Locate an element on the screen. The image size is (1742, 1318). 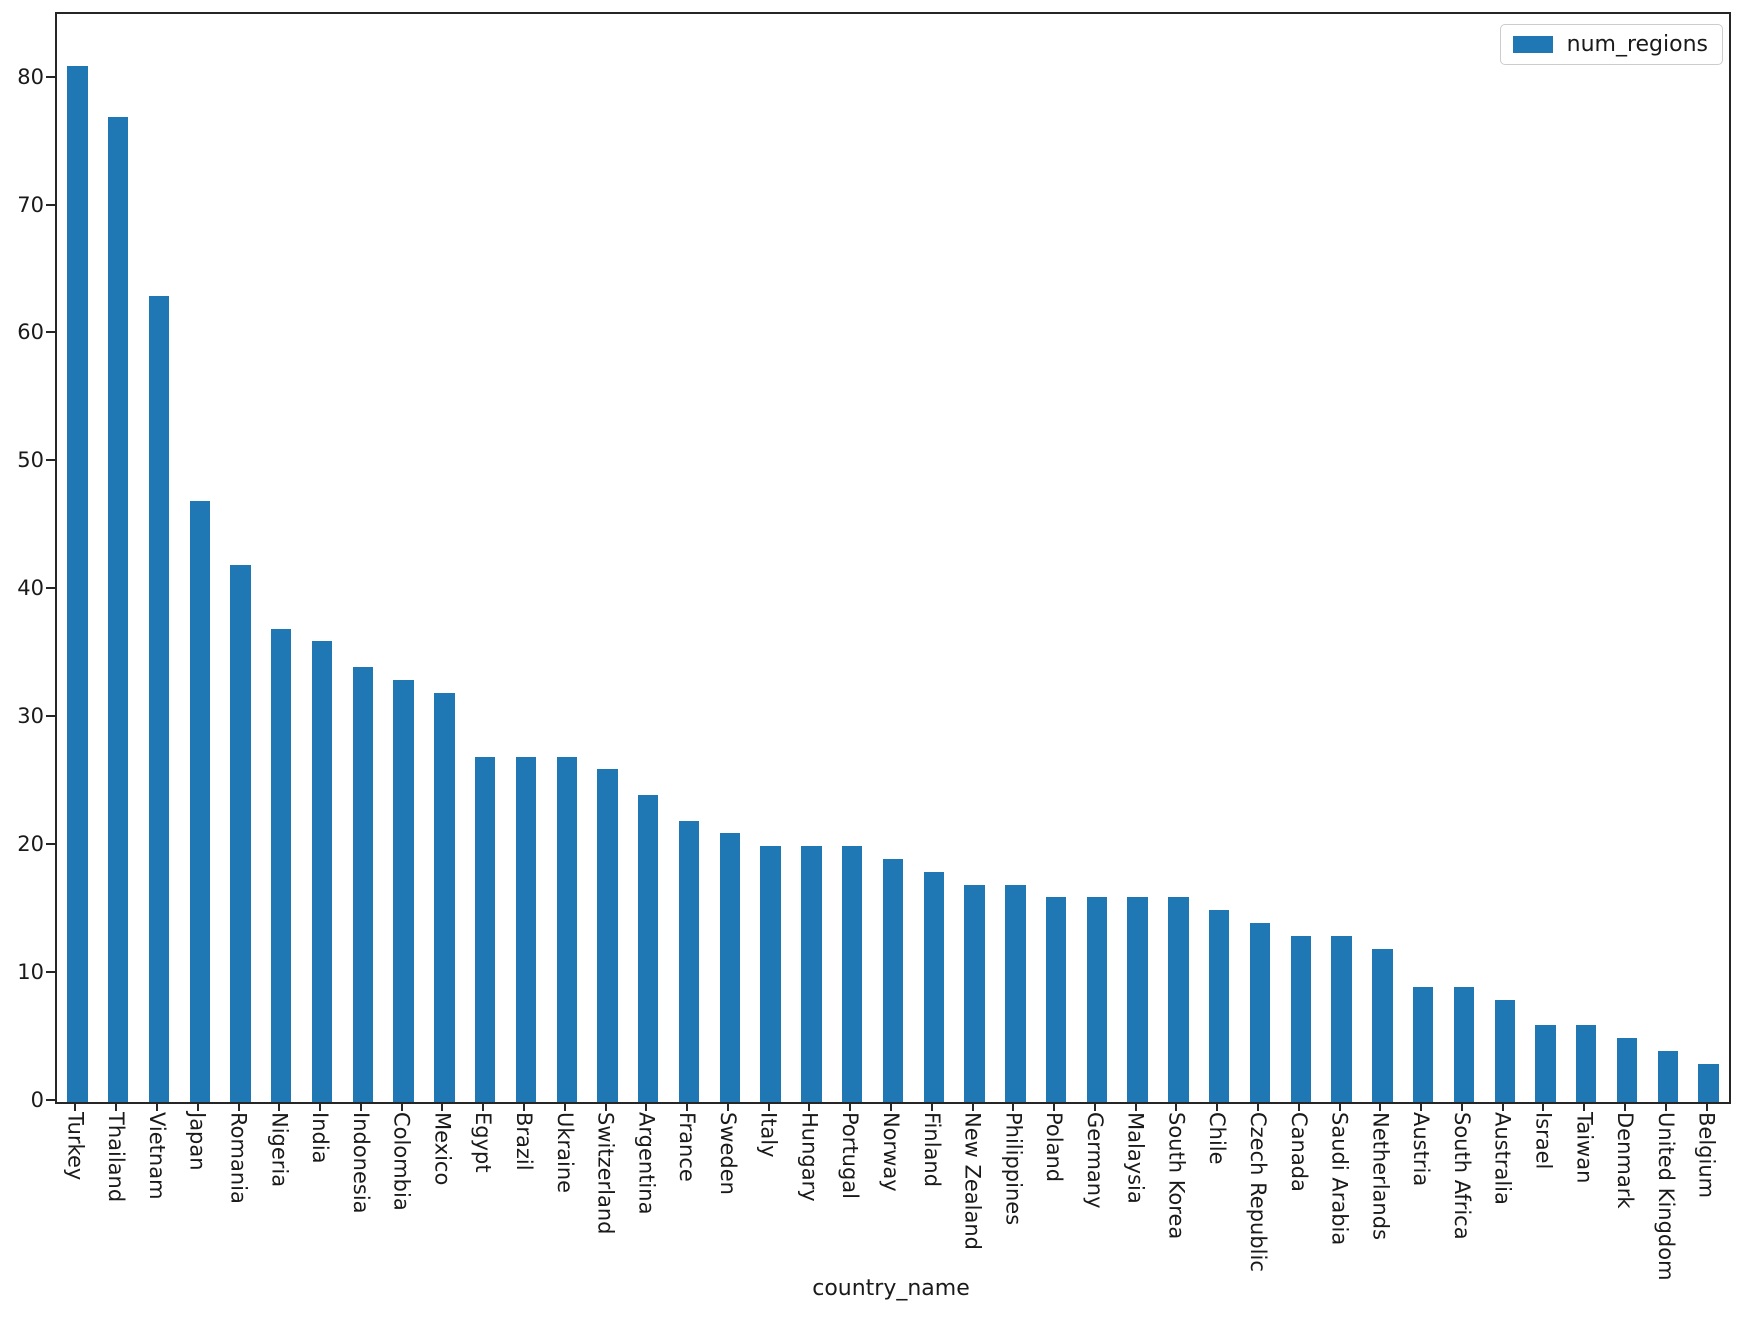
y-tick-label: 20 is located at coordinates (30, 844).